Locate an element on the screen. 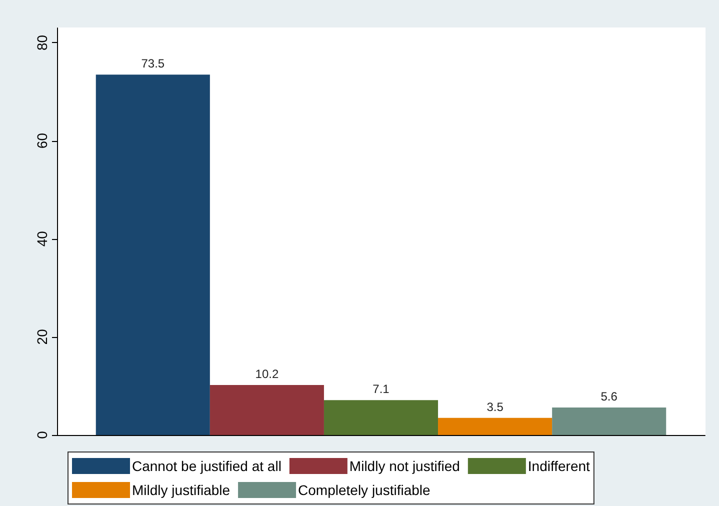 The image size is (719, 506). y-tick-label: 60 is located at coordinates (42, 140).